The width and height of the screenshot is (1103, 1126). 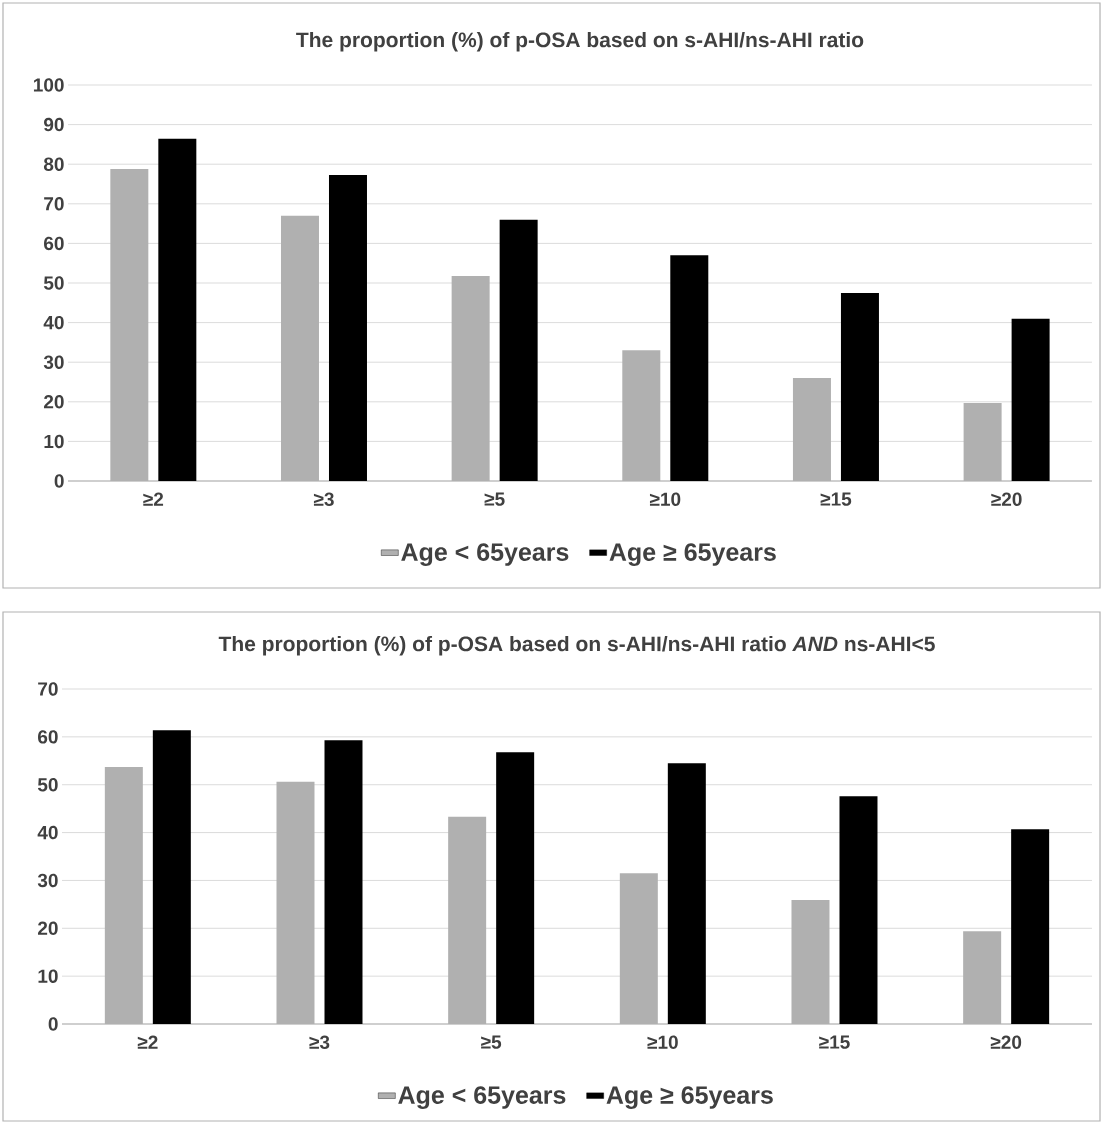 I want to click on chart-title: The proportion (%) of p-OSA based on s-AHI/ns-AHI ratio, so click(x=580, y=41).